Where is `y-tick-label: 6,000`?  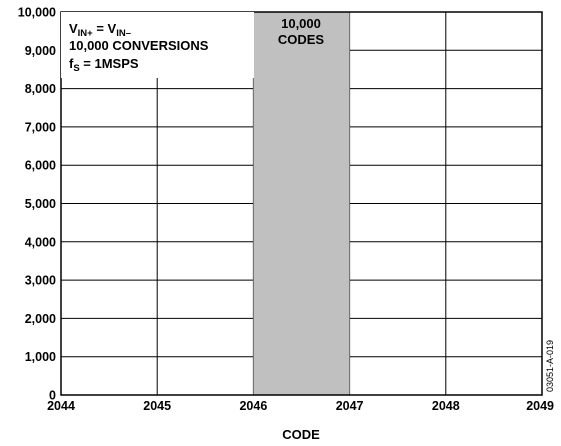
y-tick-label: 6,000 is located at coordinates (40, 166).